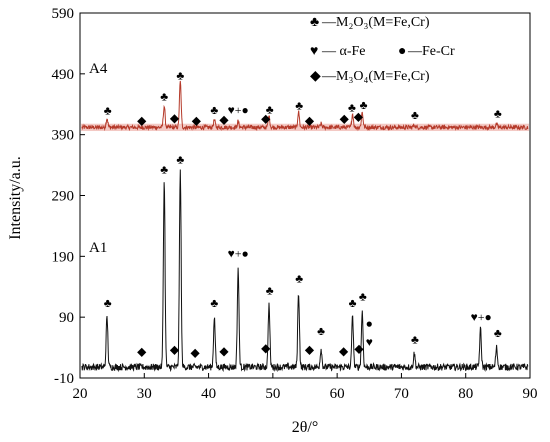 This screenshot has width=550, height=442. I want to click on y-tick-label: 390, so click(63, 136).